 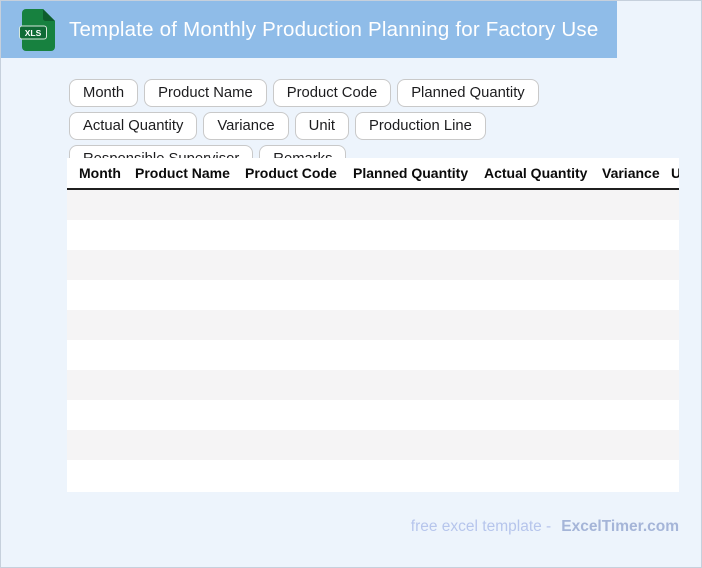 What do you see at coordinates (536, 173) in the screenshot?
I see `col-header-actual-quantity: Actual Quantity` at bounding box center [536, 173].